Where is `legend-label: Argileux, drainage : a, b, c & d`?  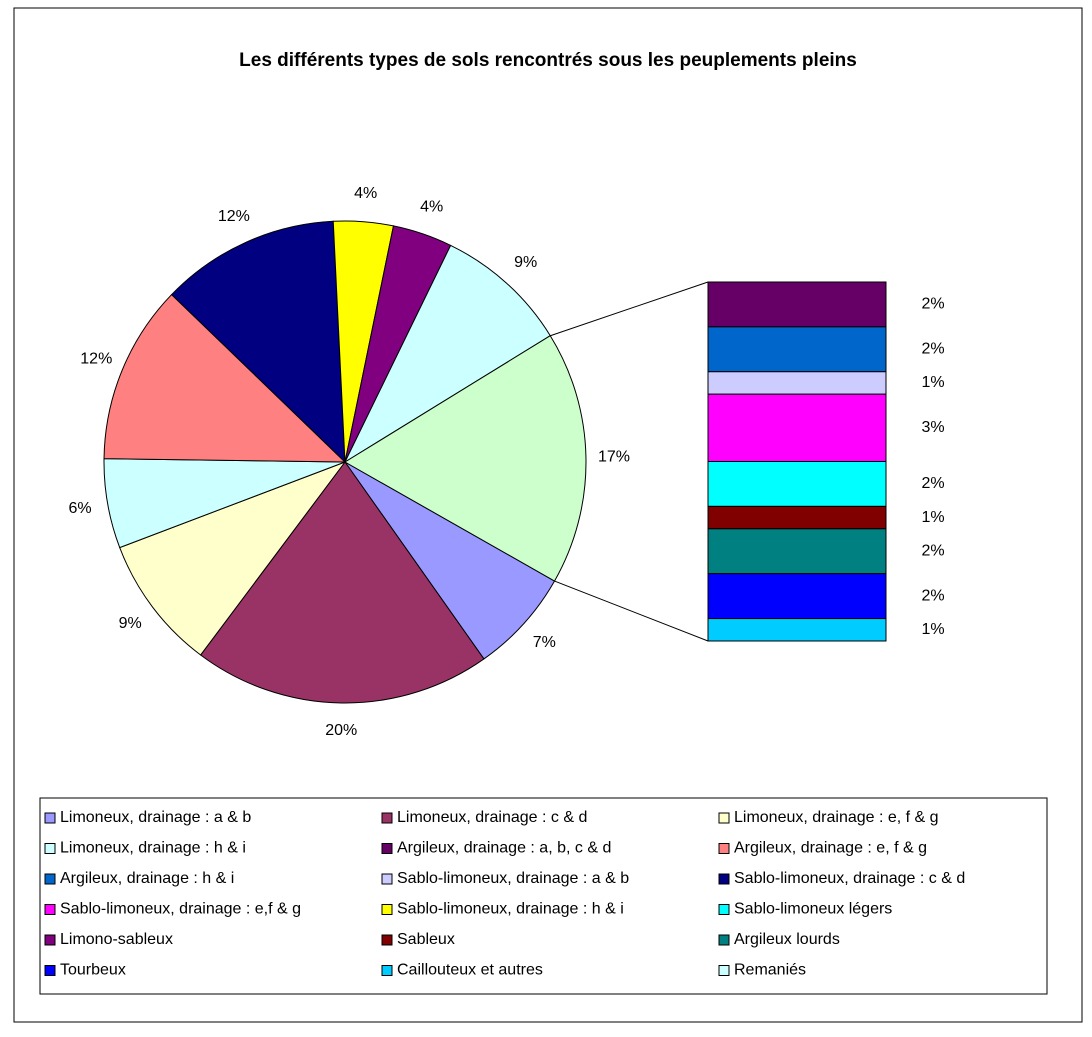
legend-label: Argileux, drainage : a, b, c & d is located at coordinates (504, 848).